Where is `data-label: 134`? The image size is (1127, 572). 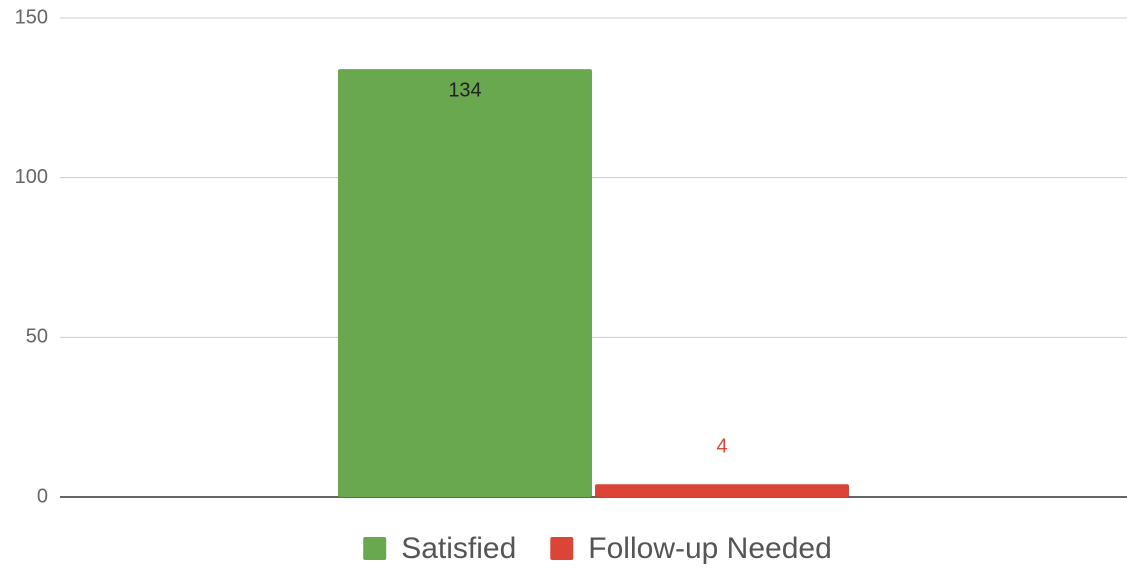
data-label: 134 is located at coordinates (464, 90).